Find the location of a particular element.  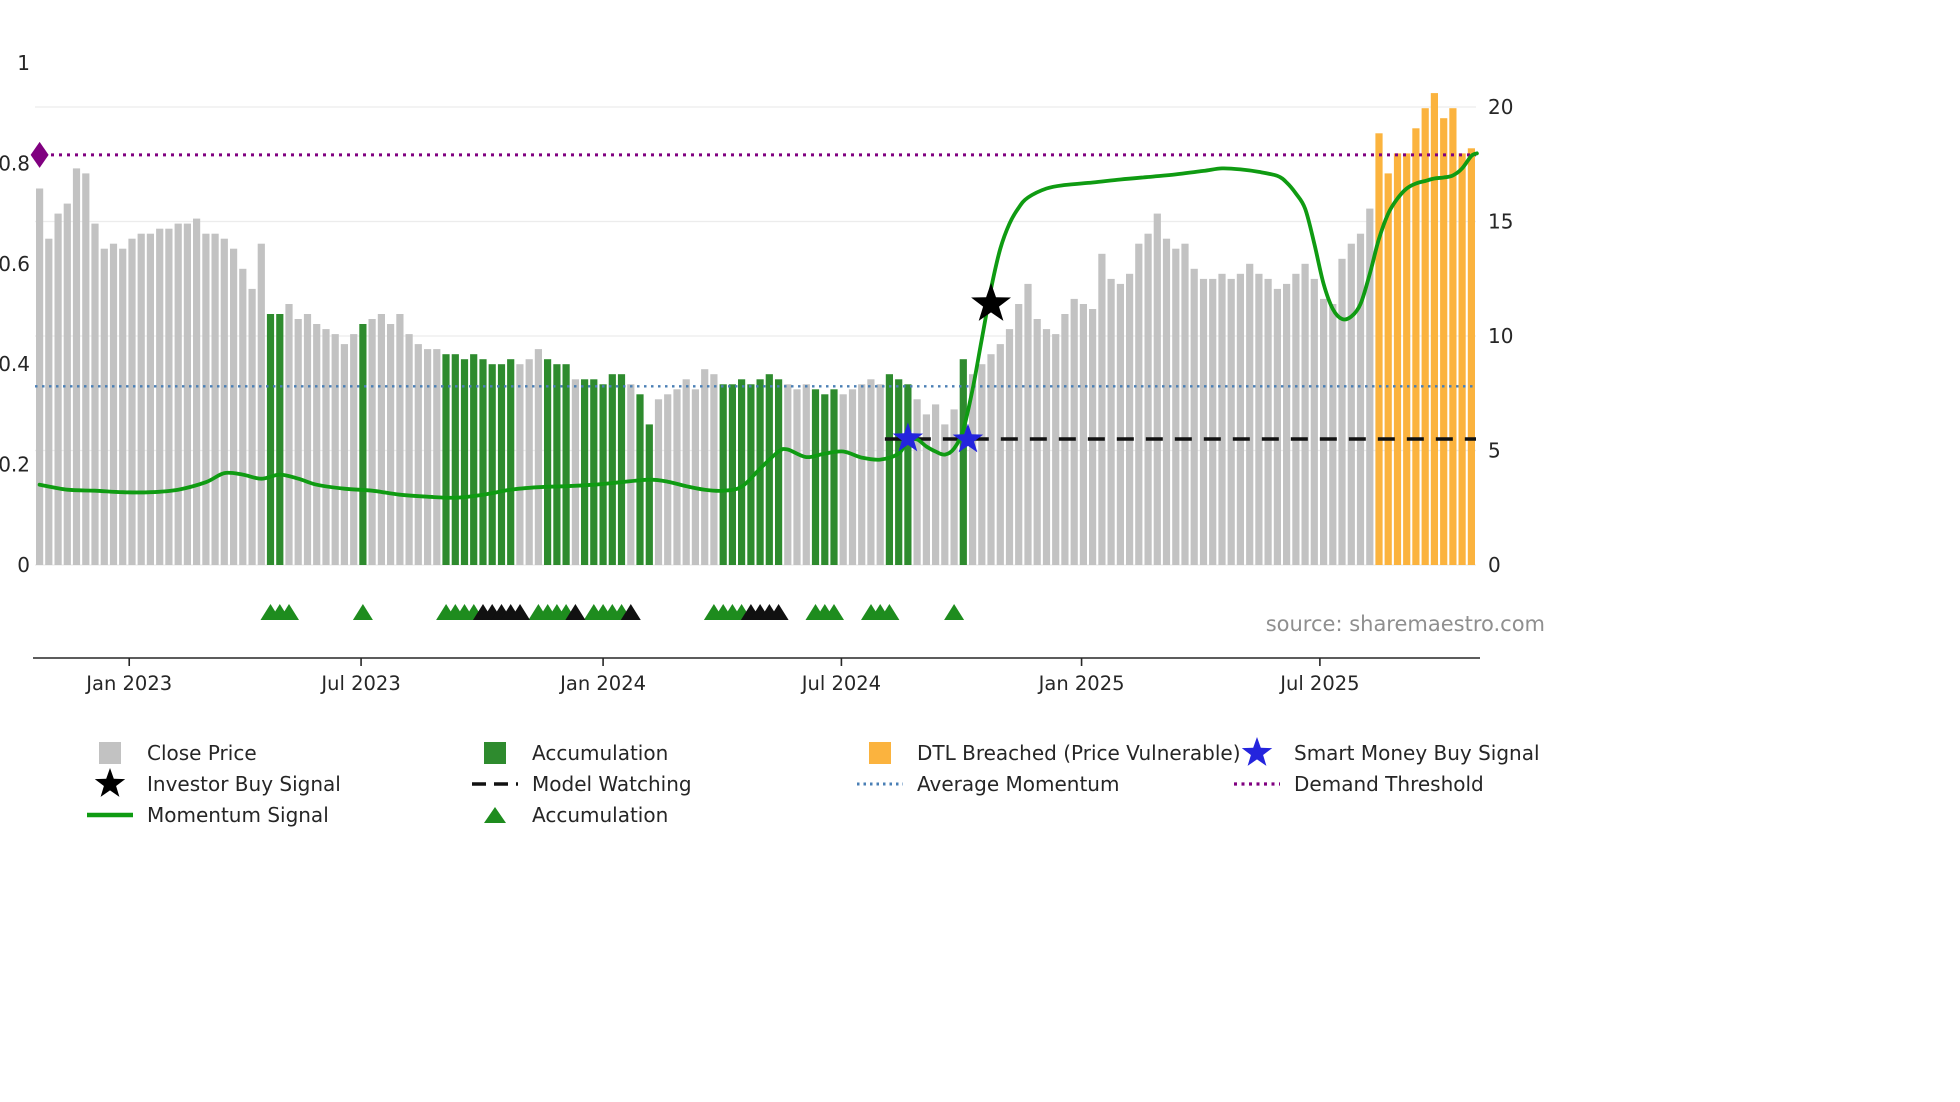

legend-label-smart-money: Smart Money Buy Signal is located at coordinates (1417, 752).